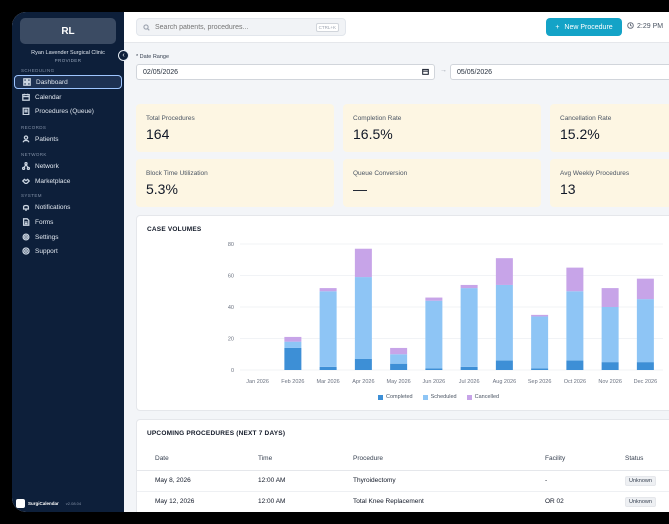  I want to click on lifebuoy-icon, so click(25, 251).